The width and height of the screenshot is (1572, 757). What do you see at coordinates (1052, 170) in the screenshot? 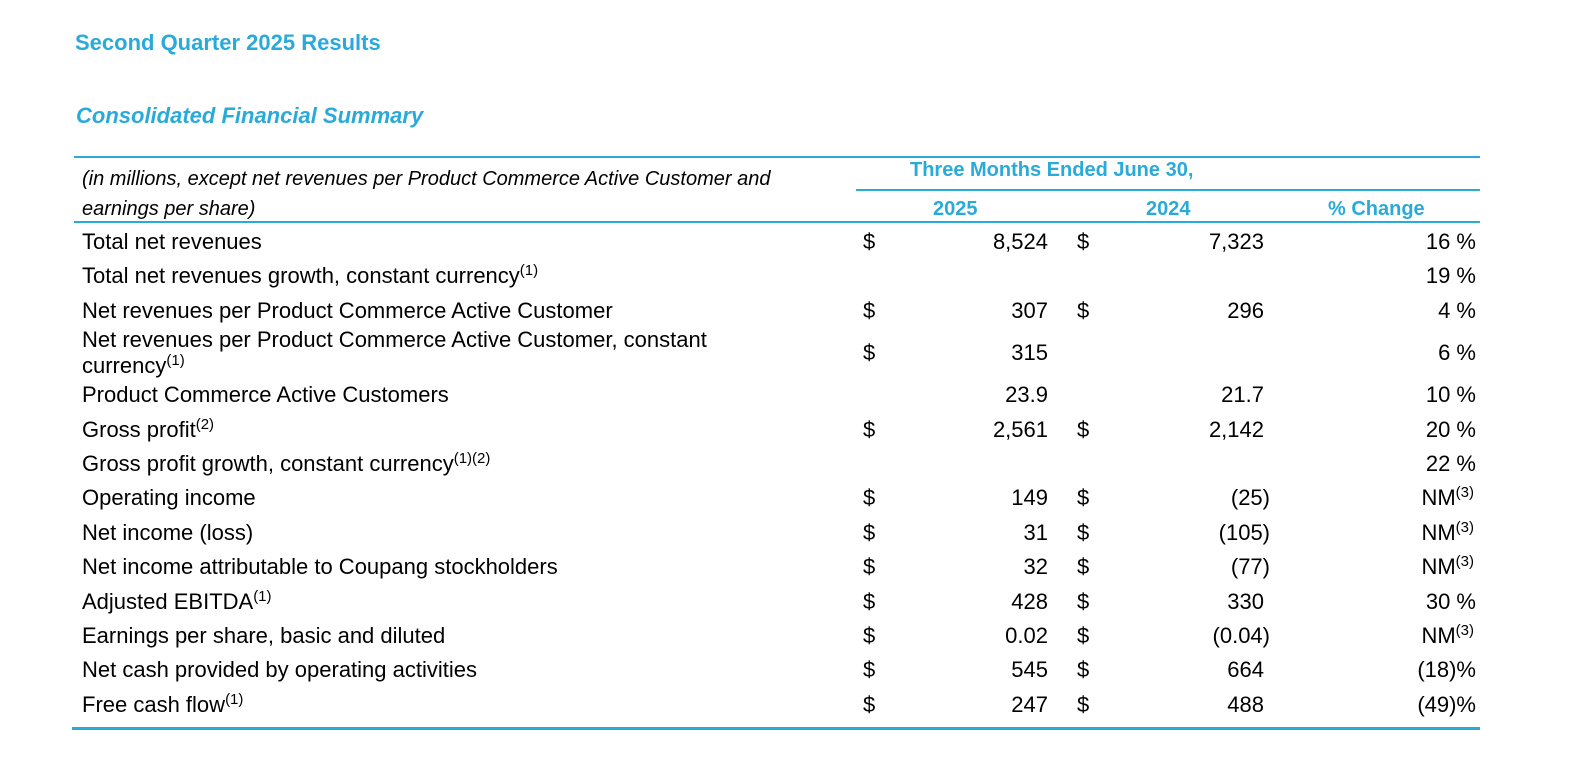
I see `period-header: Three Months Ended June 30,` at bounding box center [1052, 170].